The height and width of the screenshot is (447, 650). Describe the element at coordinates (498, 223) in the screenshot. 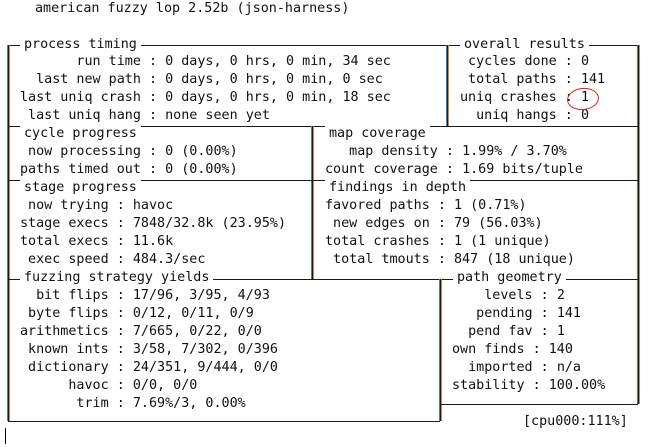

I see `stat-value: 79 (56.03%)` at that location.